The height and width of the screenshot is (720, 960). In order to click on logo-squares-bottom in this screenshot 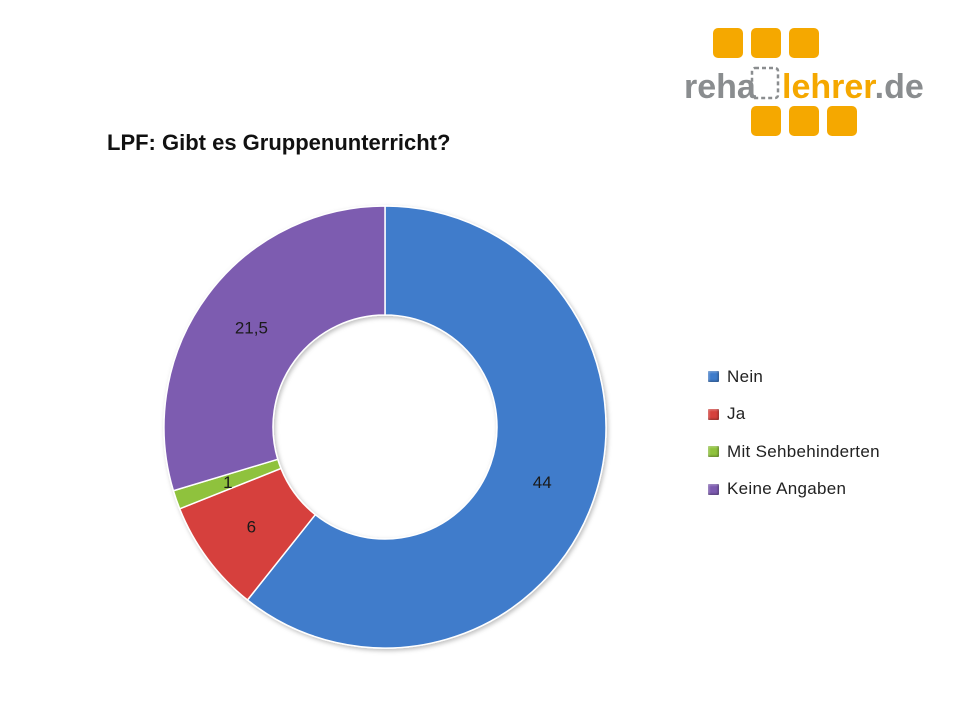, I will do `click(804, 121)`.